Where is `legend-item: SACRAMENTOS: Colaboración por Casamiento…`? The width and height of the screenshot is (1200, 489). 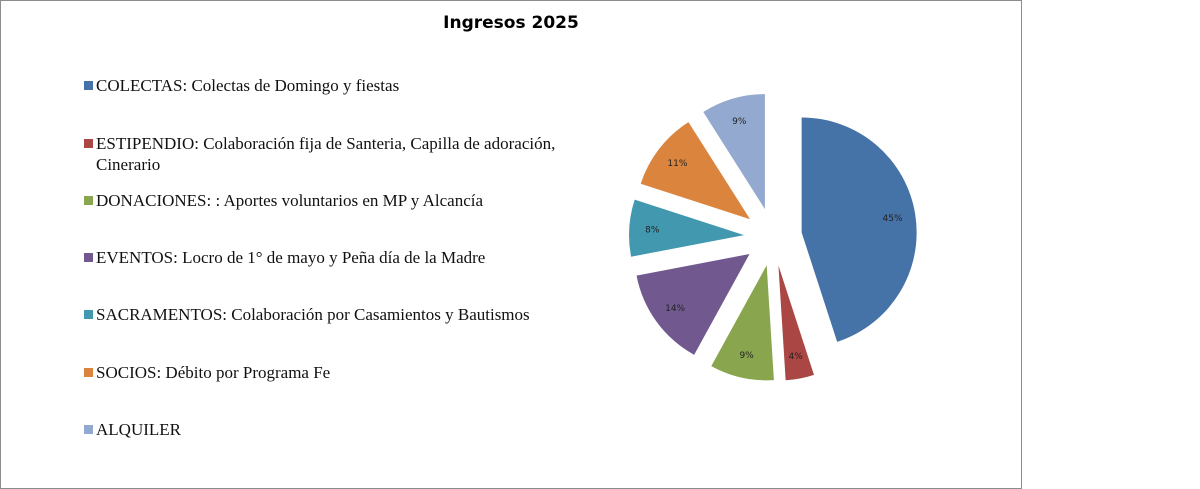
legend-item: SACRAMENTOS: Colaboración por Casamiento… is located at coordinates (334, 314).